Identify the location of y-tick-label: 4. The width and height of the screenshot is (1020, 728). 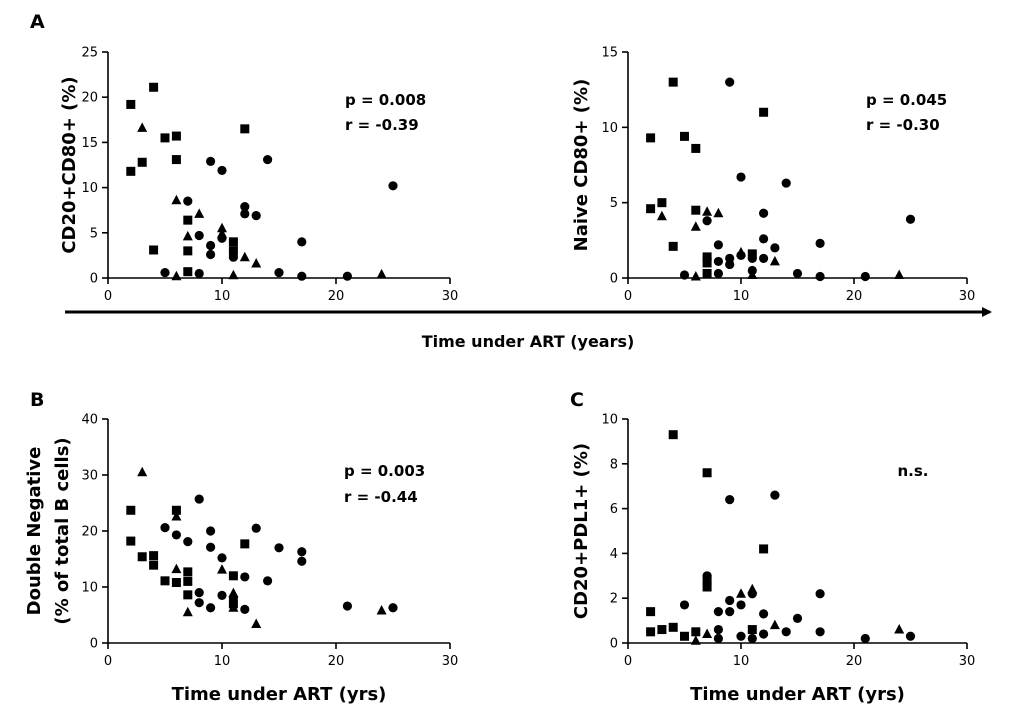
(614, 554).